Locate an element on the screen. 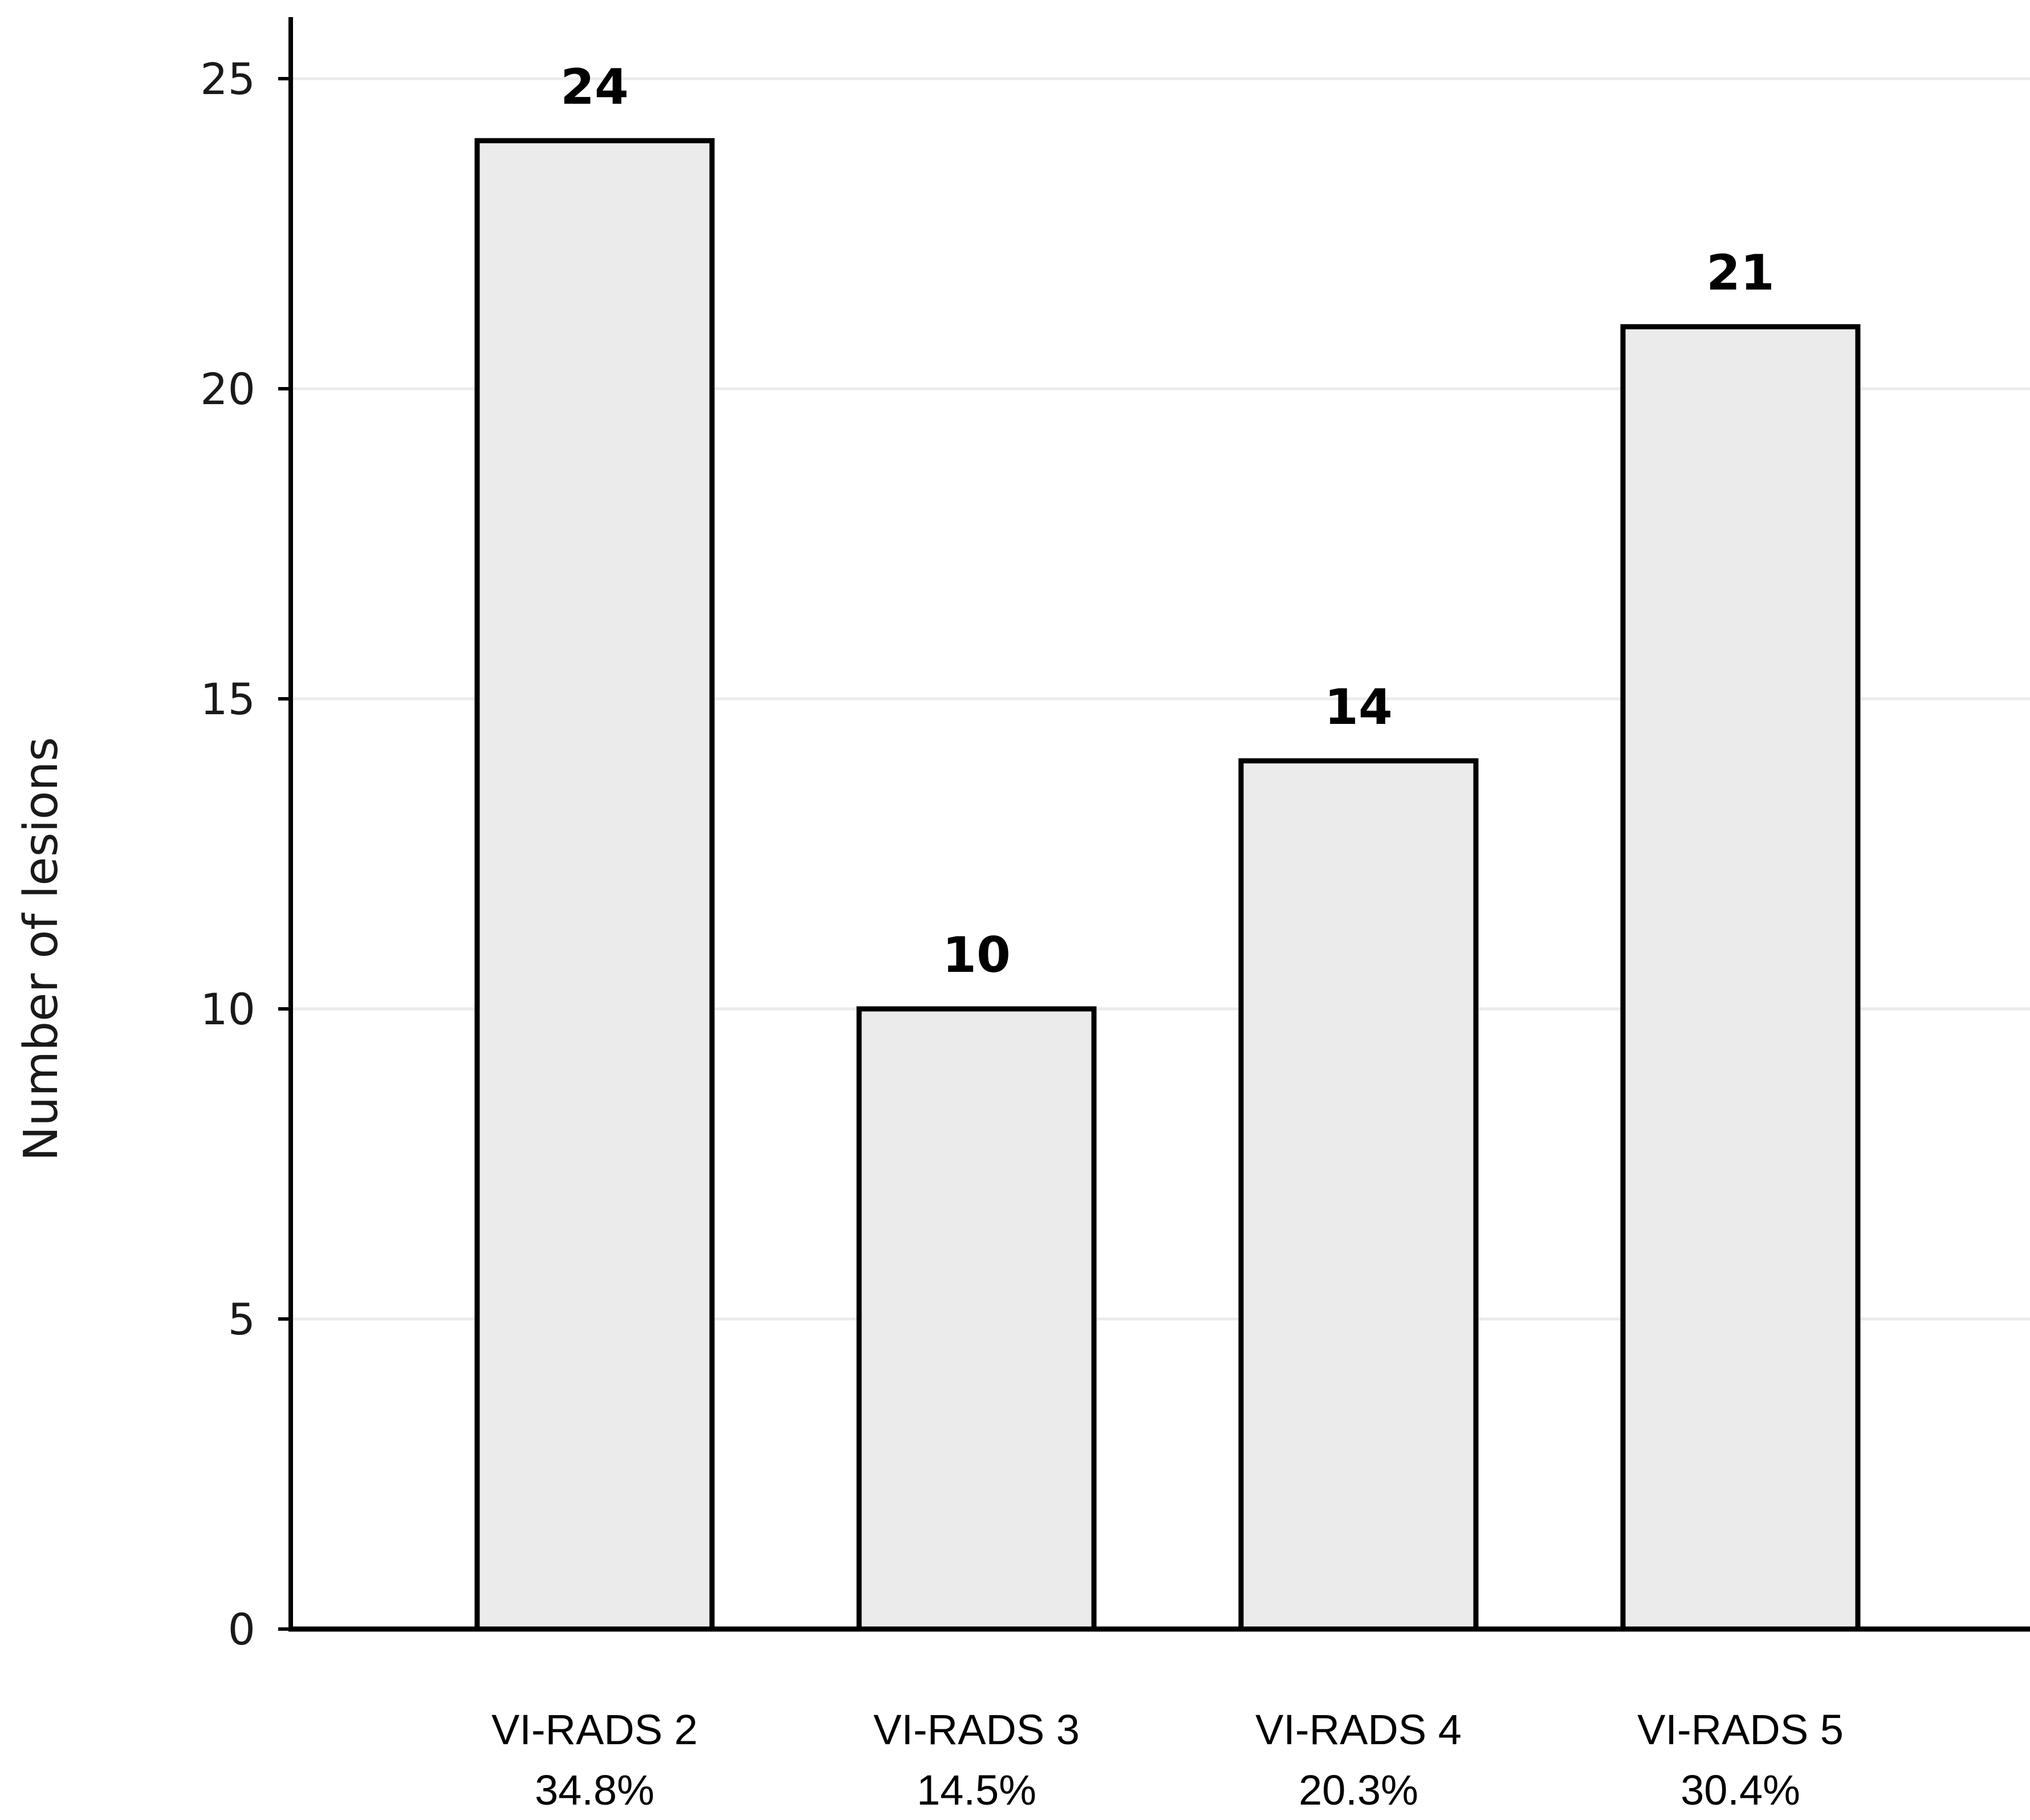  y-axis-ticks: 0 5 10 15 20 25 is located at coordinates (245, 854).